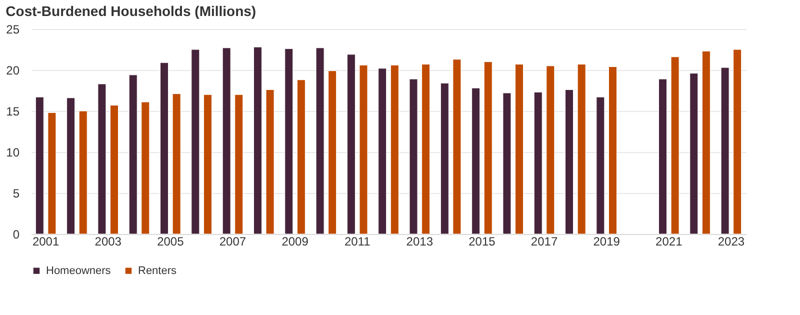 The image size is (800, 315). Describe the element at coordinates (544, 241) in the screenshot. I see `x-tick-label: 2017` at that location.